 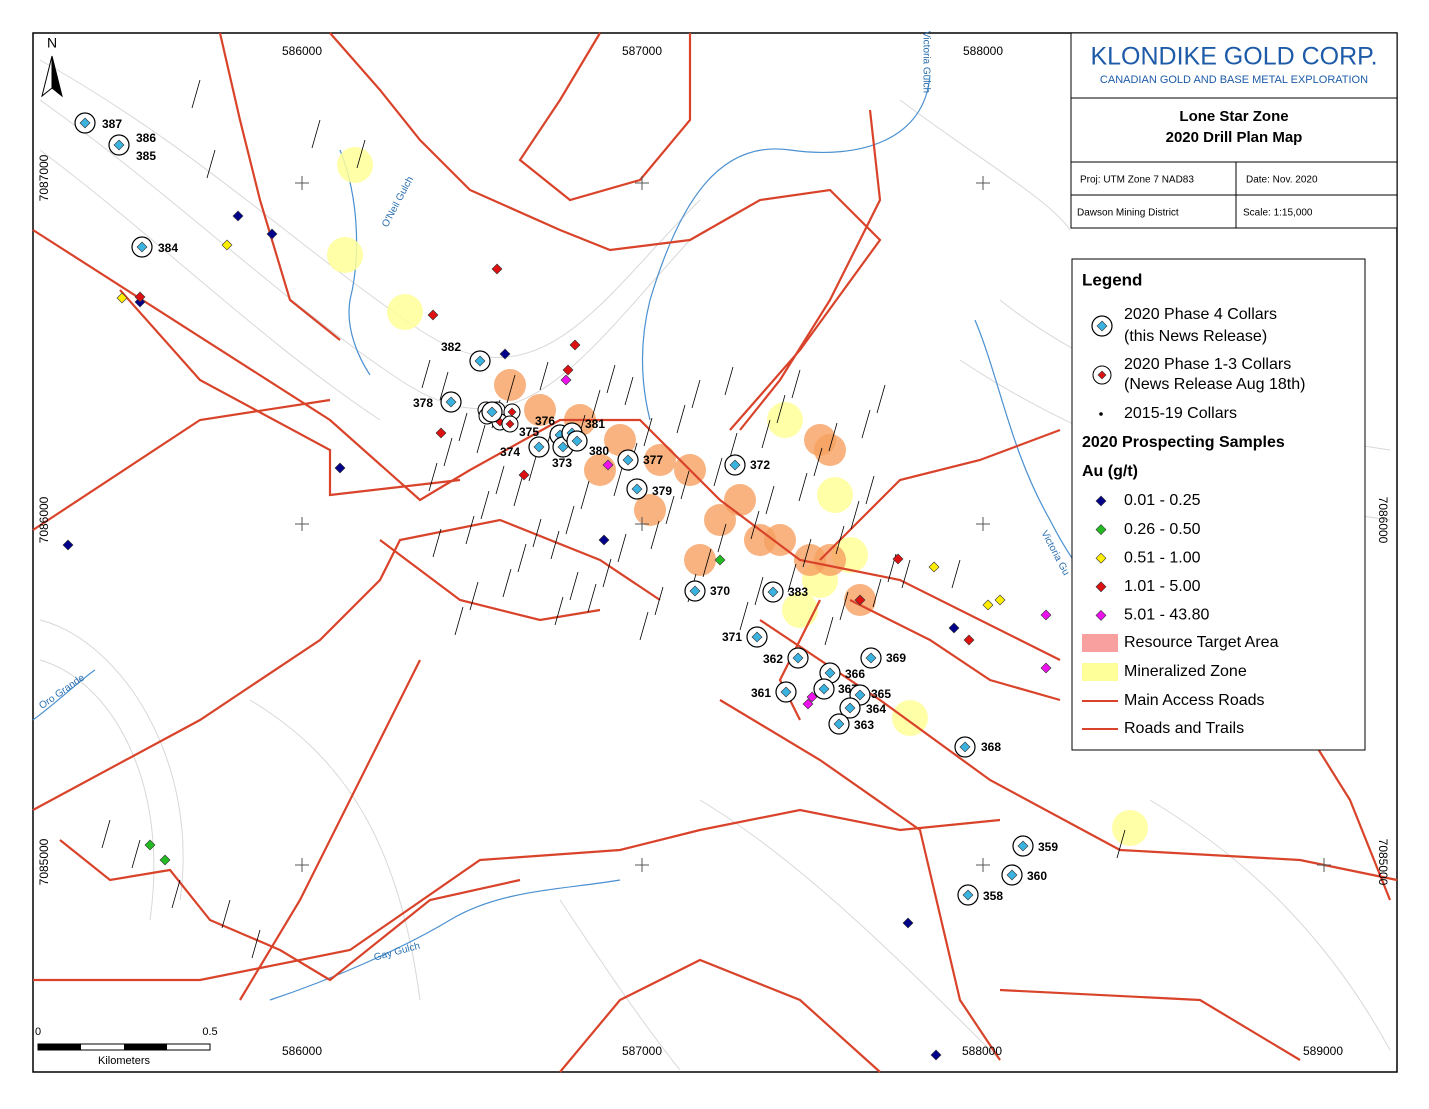 I want to click on legend-text: Au (g/t), so click(x=1110, y=471).